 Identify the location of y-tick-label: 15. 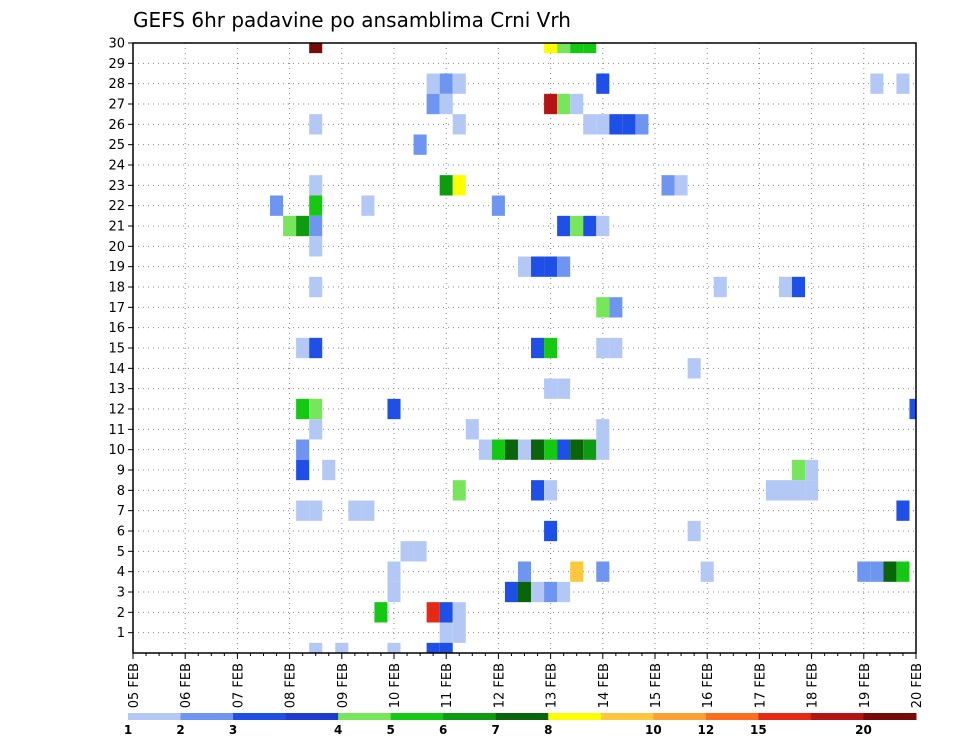
(116, 349).